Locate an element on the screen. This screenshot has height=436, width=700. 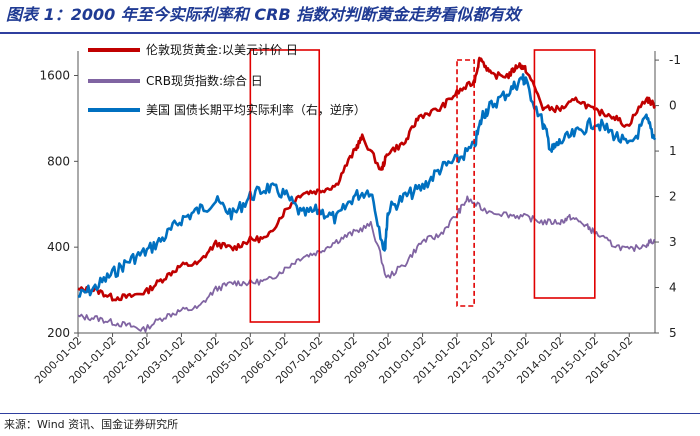
right-axis-tick-label: 4 is located at coordinates (673, 288).